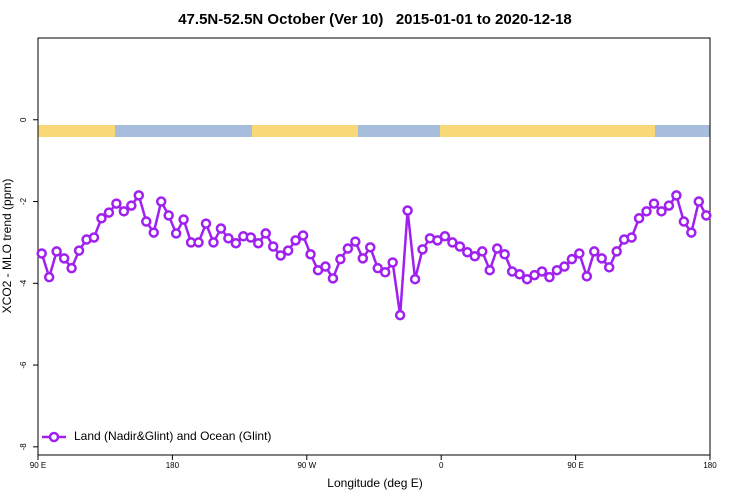  I want to click on land-ocean-band, so click(374, 131).